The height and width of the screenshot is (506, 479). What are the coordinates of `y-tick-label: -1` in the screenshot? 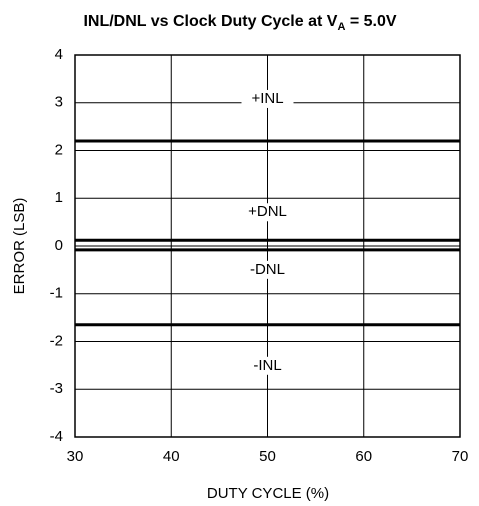 It's located at (56, 293).